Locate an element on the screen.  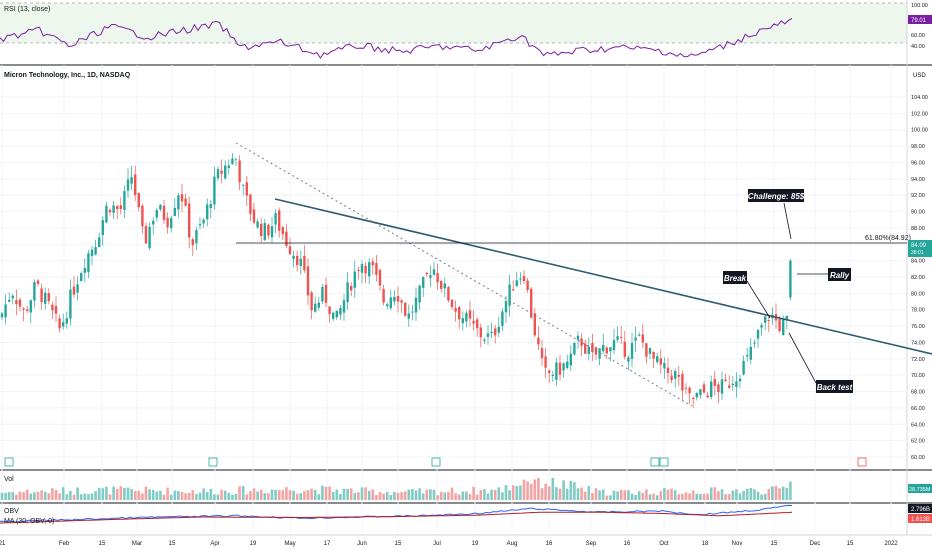
rsi-tick-label: 40.00 is located at coordinates (918, 47).